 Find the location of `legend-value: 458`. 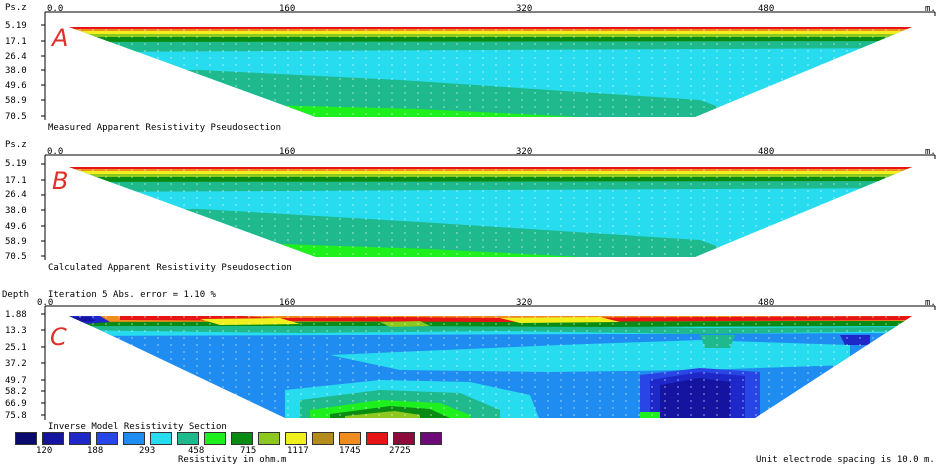

legend-value: 458 is located at coordinates (196, 451).